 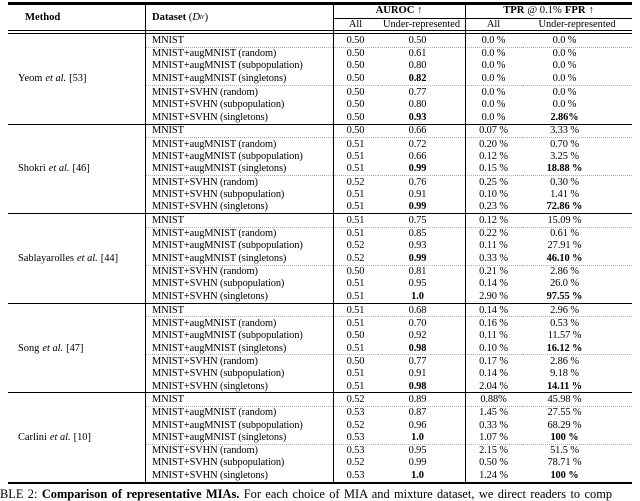 I want to click on tpr-underrep-cell: 45.98 %, so click(x=564, y=400).